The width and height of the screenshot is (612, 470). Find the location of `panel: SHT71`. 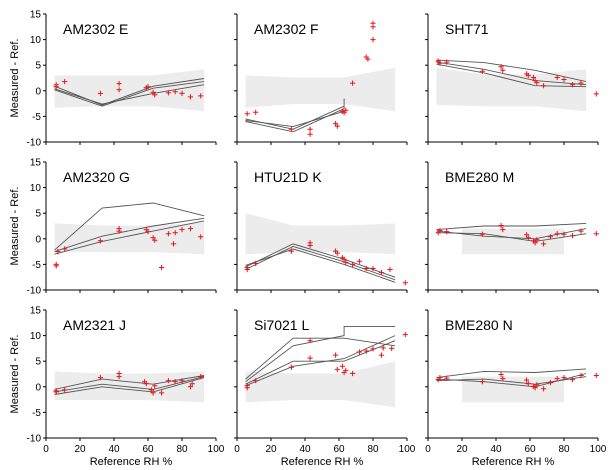

panel: SHT71 is located at coordinates (512, 79).